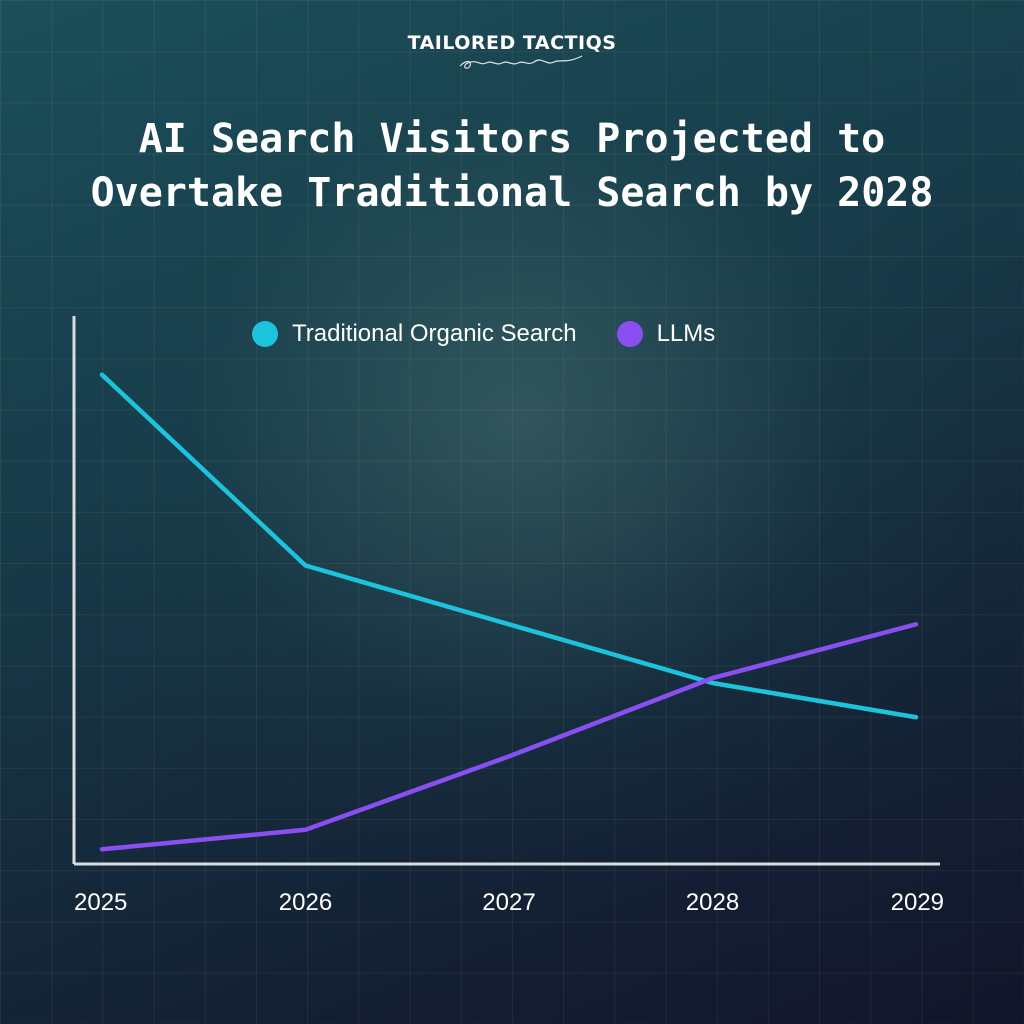 This screenshot has width=1024, height=1024. Describe the element at coordinates (434, 333) in the screenshot. I see `legend-label-traditional: Traditional Organic Search` at that location.